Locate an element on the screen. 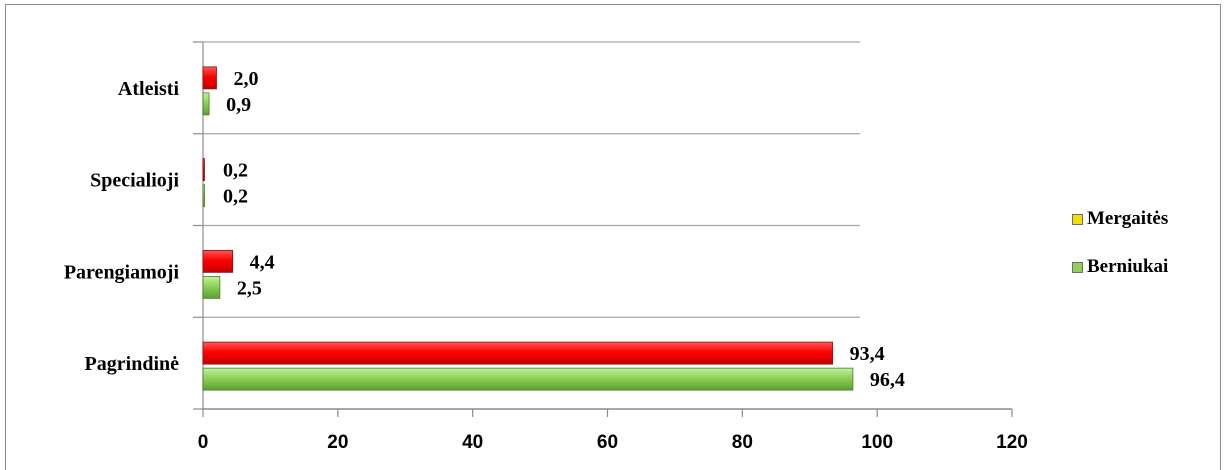  legend-swatch-mergaites is located at coordinates (1077, 219).